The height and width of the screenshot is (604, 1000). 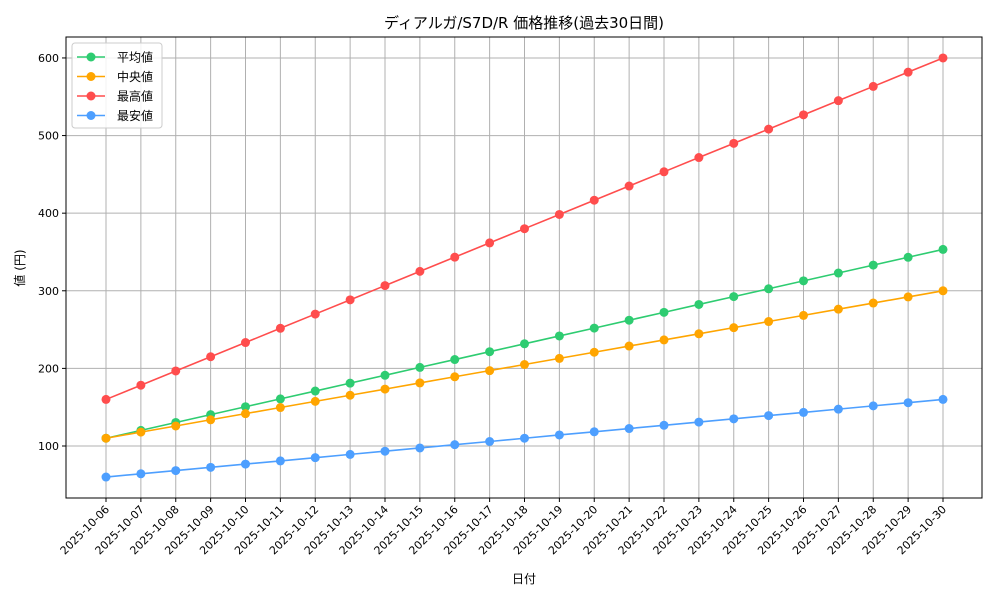 I want to click on x-axis-label: 日付, so click(x=524, y=579).